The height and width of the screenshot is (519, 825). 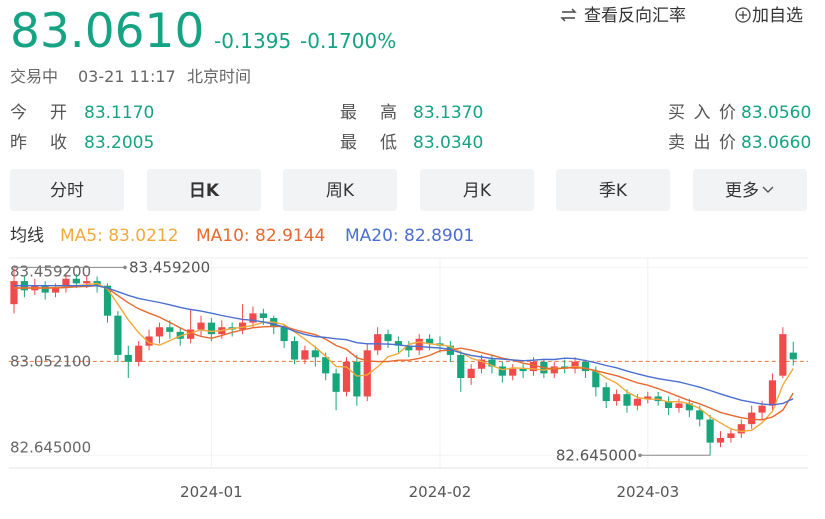 What do you see at coordinates (743, 15) in the screenshot?
I see `add-icon` at bounding box center [743, 15].